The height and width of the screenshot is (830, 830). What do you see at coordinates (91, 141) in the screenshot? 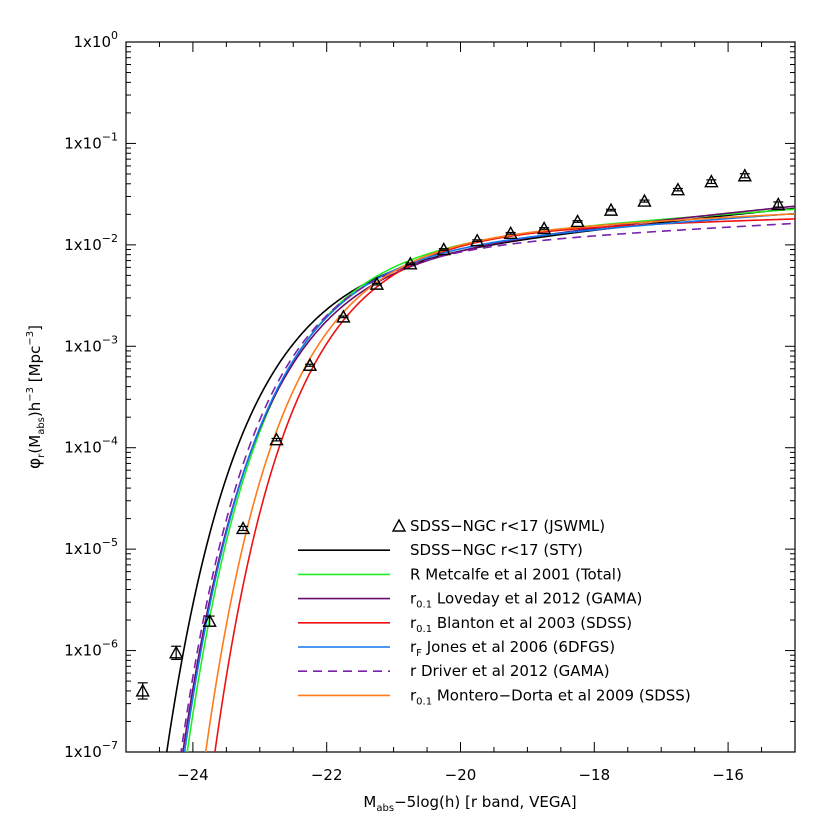
I see `y-tick-label: 1x10⁻¹` at bounding box center [91, 141].